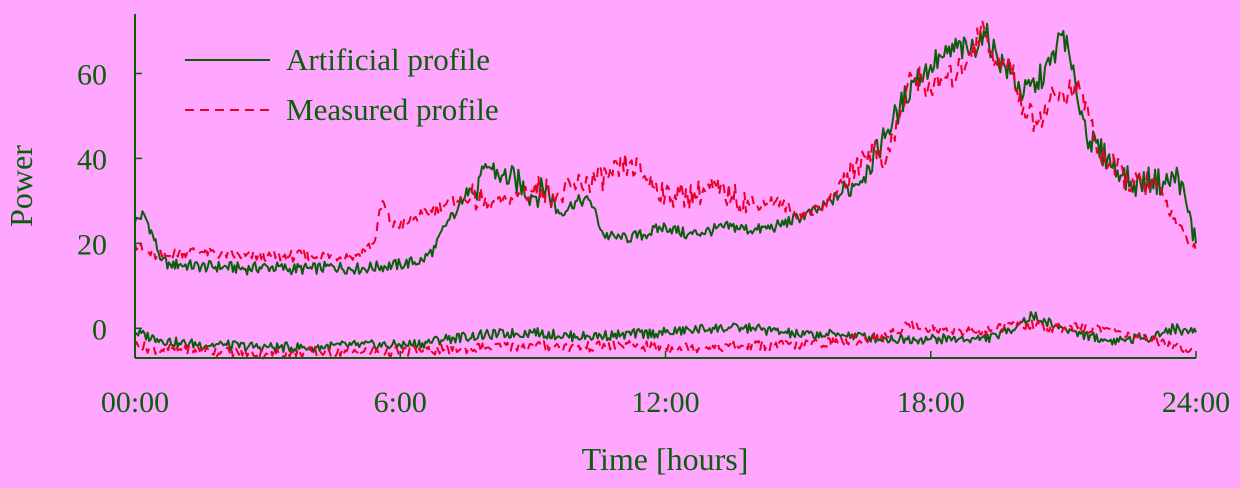  Describe the element at coordinates (342, 84) in the screenshot. I see `legend: Artificial profile Measured profile` at that location.